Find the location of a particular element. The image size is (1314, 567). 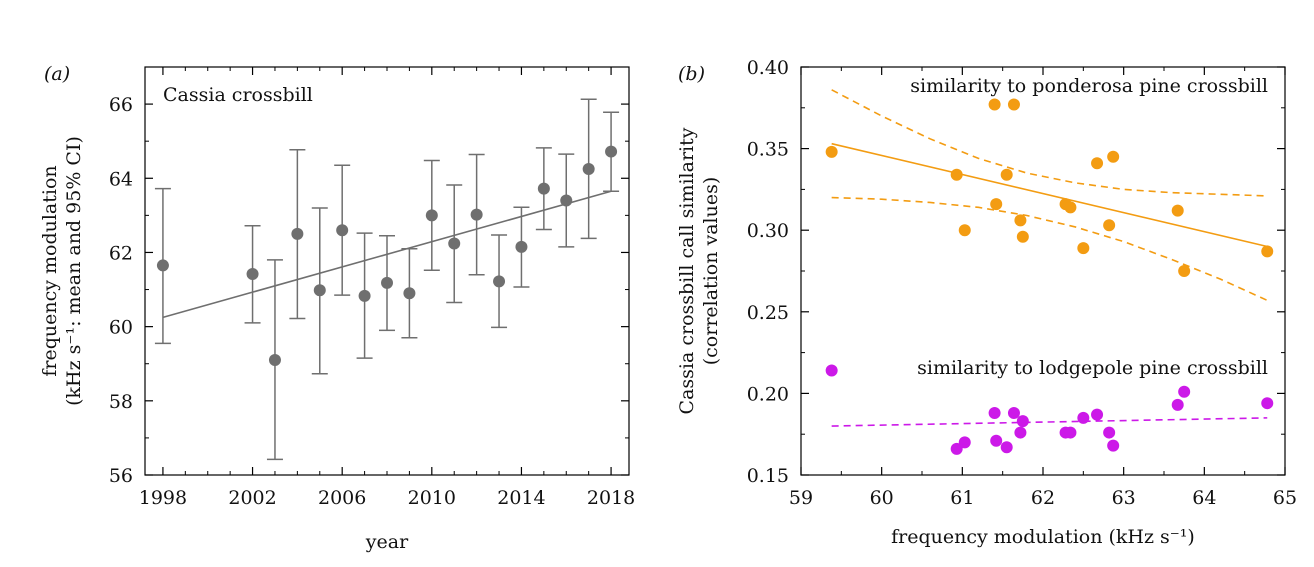

panel-b-lodgepole-fit-line is located at coordinates (1049, 422).